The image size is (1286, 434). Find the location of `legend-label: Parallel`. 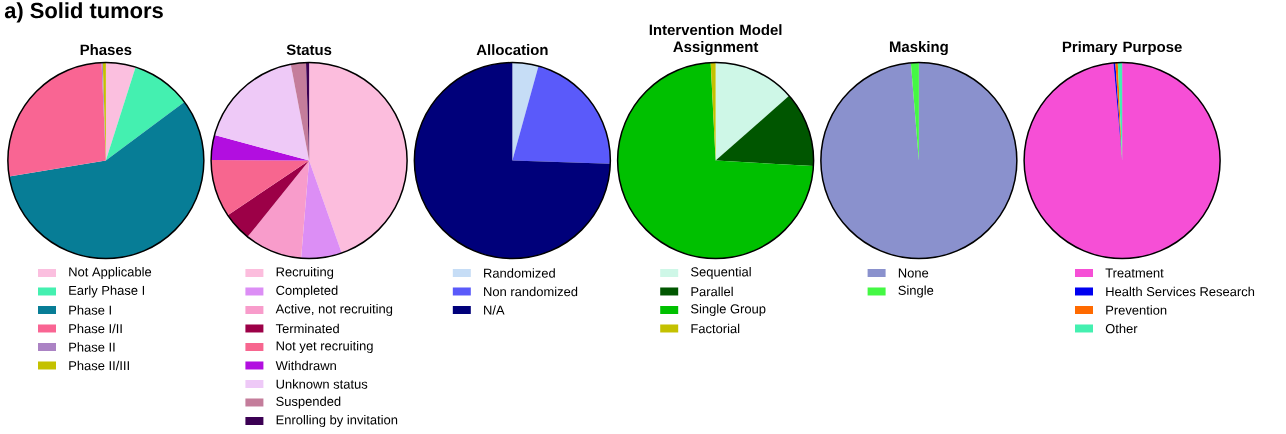

legend-label: Parallel is located at coordinates (712, 291).